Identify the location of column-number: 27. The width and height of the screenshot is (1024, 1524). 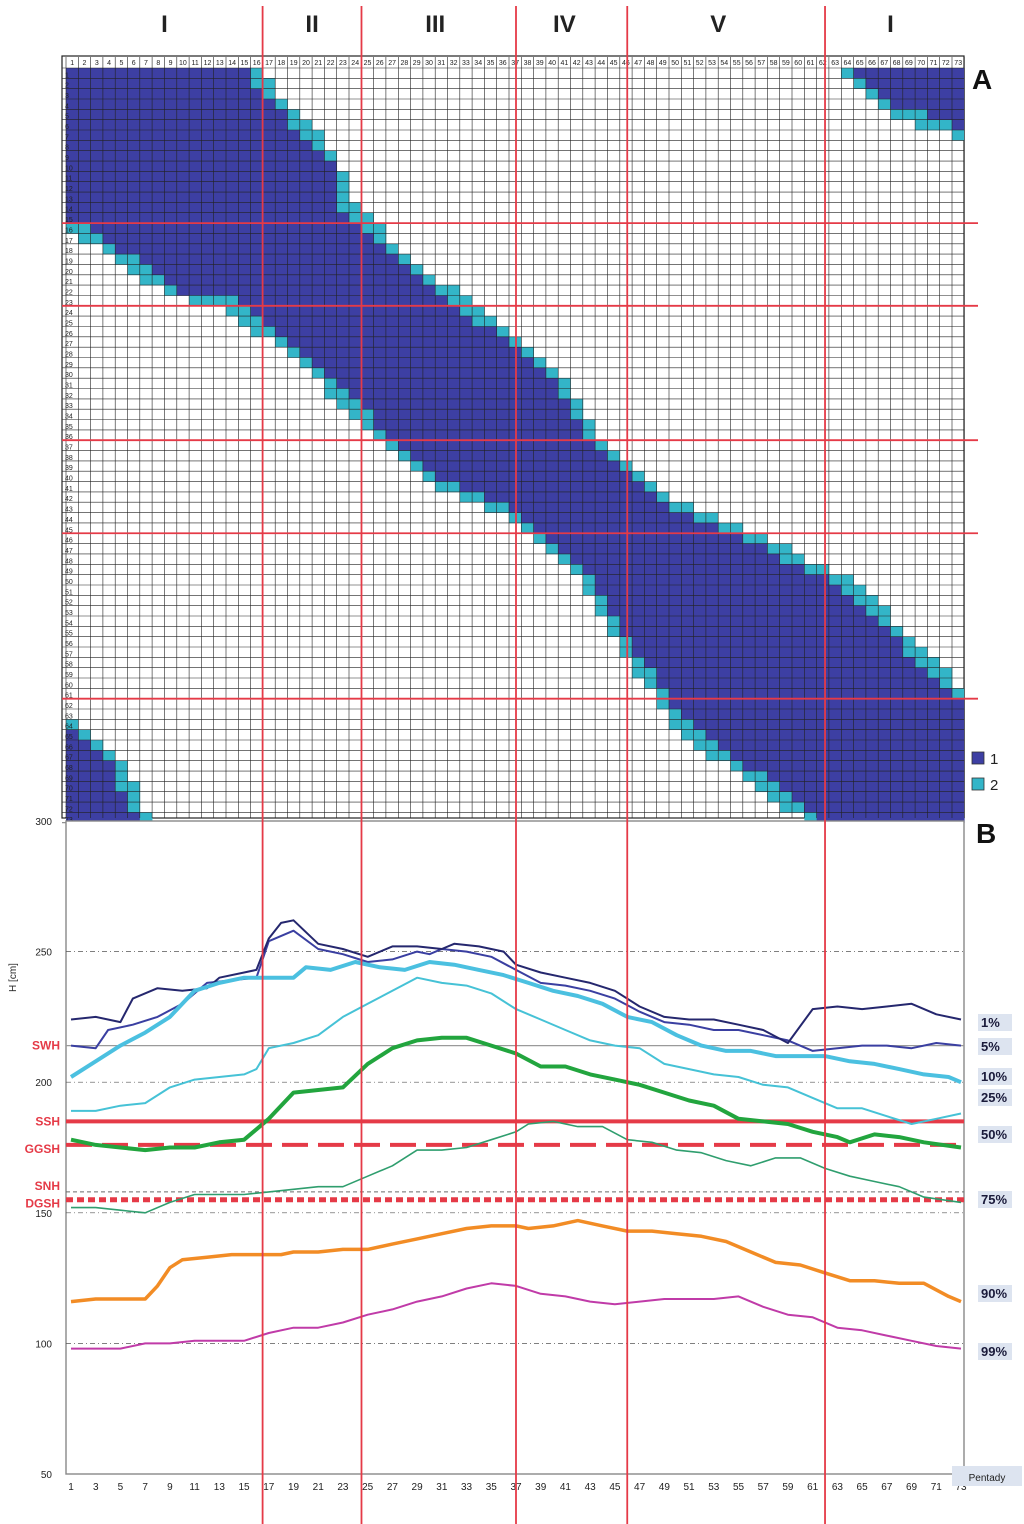
(392, 63).